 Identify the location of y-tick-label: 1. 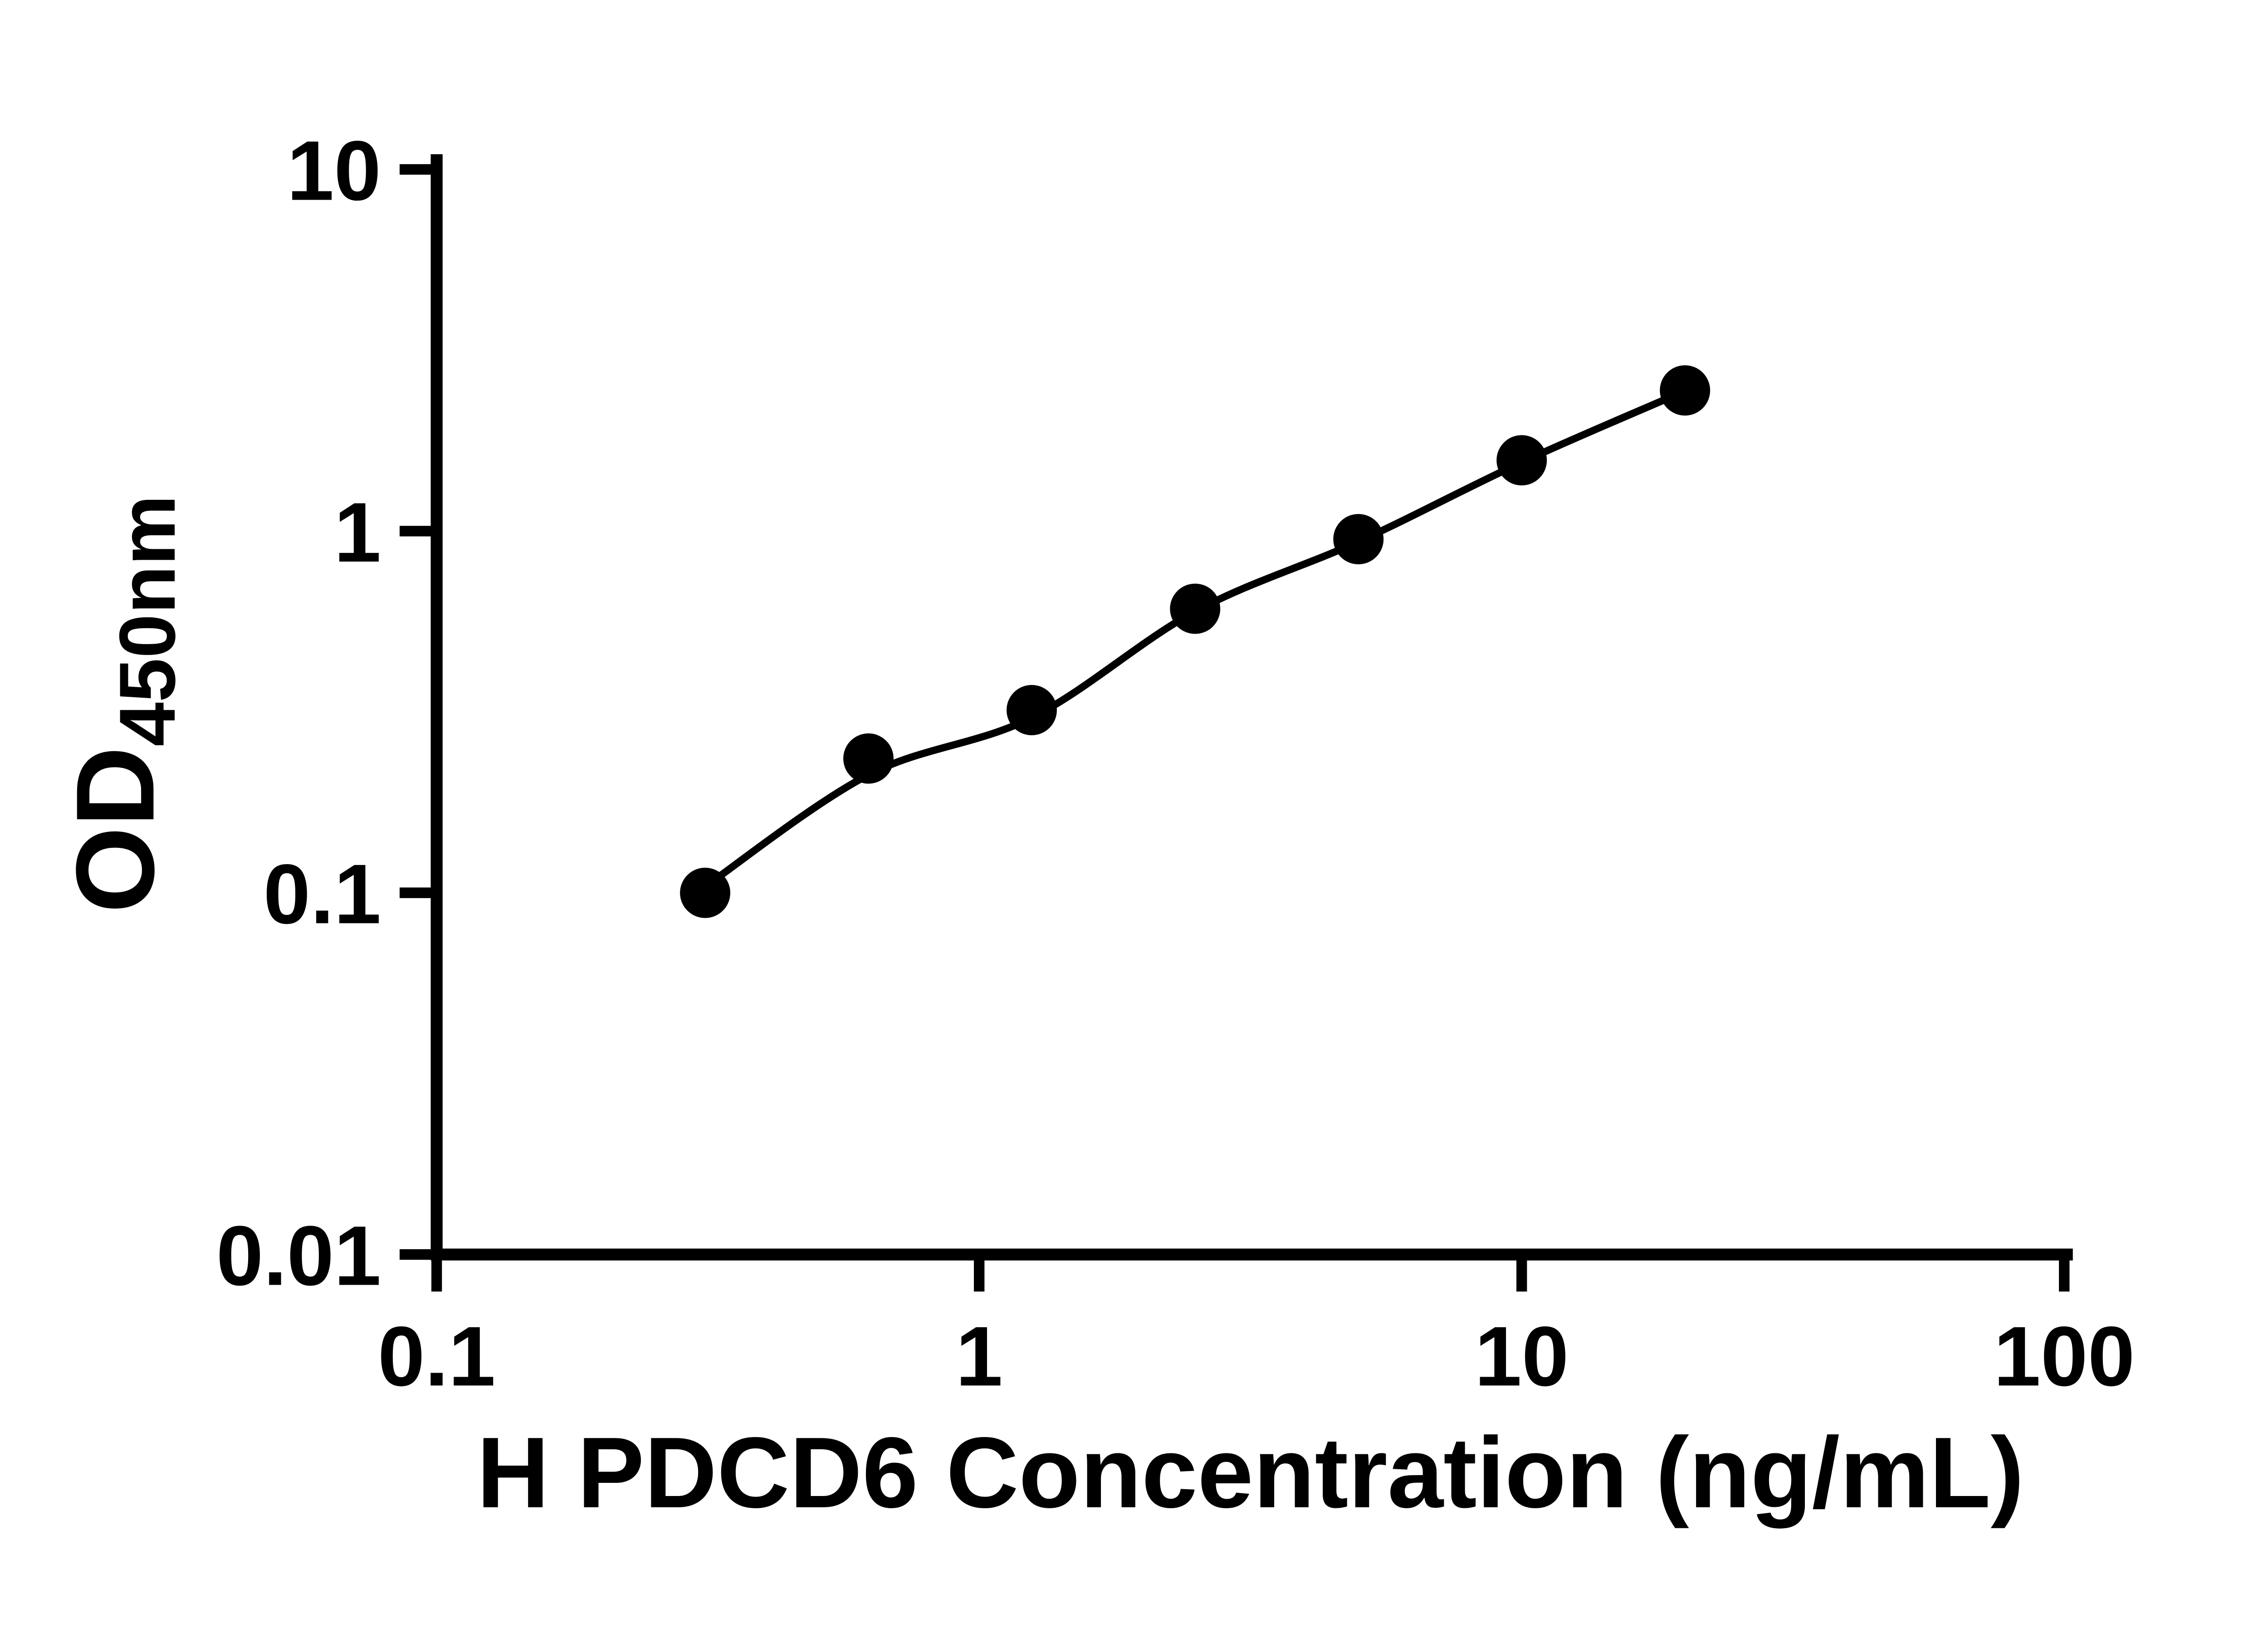
(358, 532).